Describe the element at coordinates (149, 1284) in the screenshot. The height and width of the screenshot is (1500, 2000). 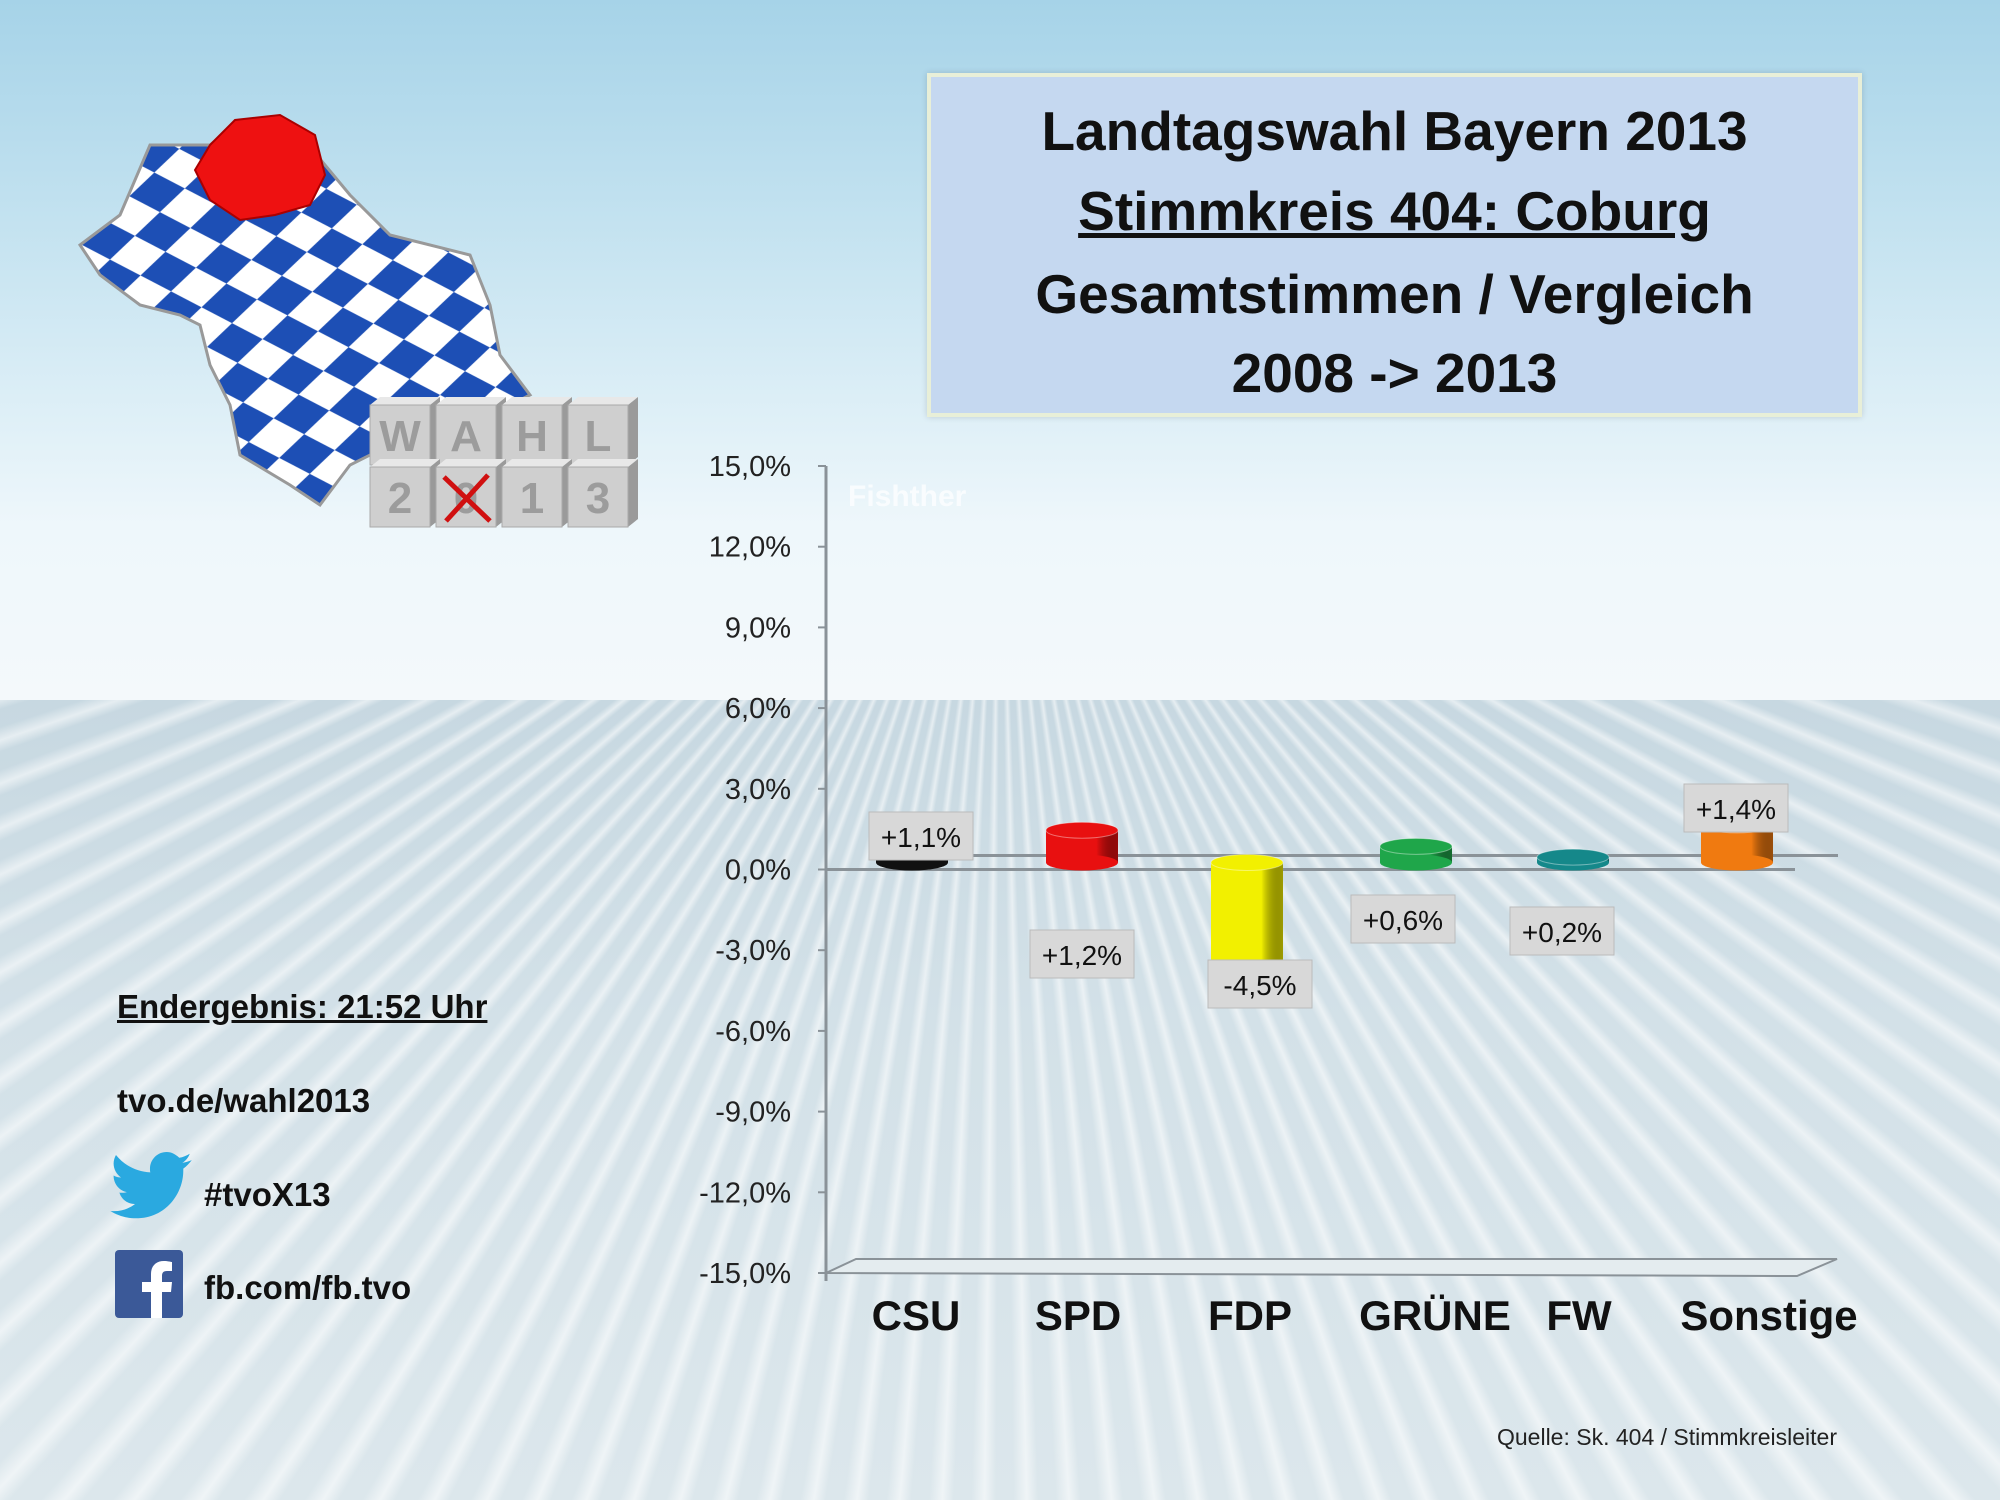
I see `facebook-icon` at that location.